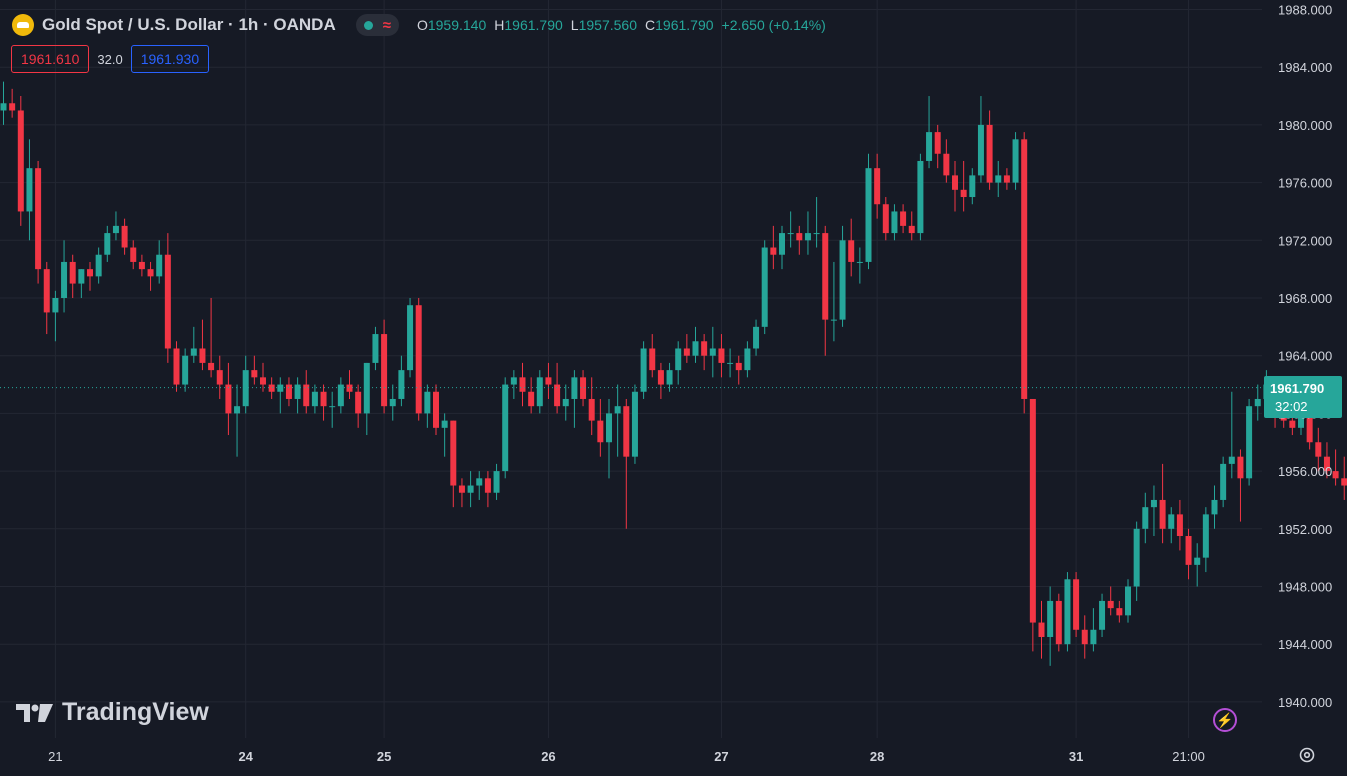  What do you see at coordinates (170, 59) in the screenshot?
I see `buy-button: 1961.930` at bounding box center [170, 59].